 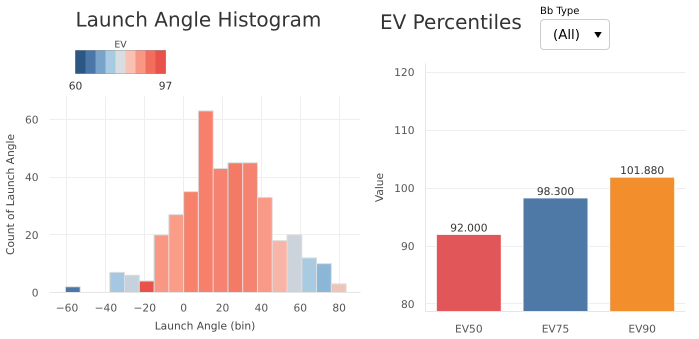 I want to click on x-tick-label: EV75, so click(x=556, y=329).